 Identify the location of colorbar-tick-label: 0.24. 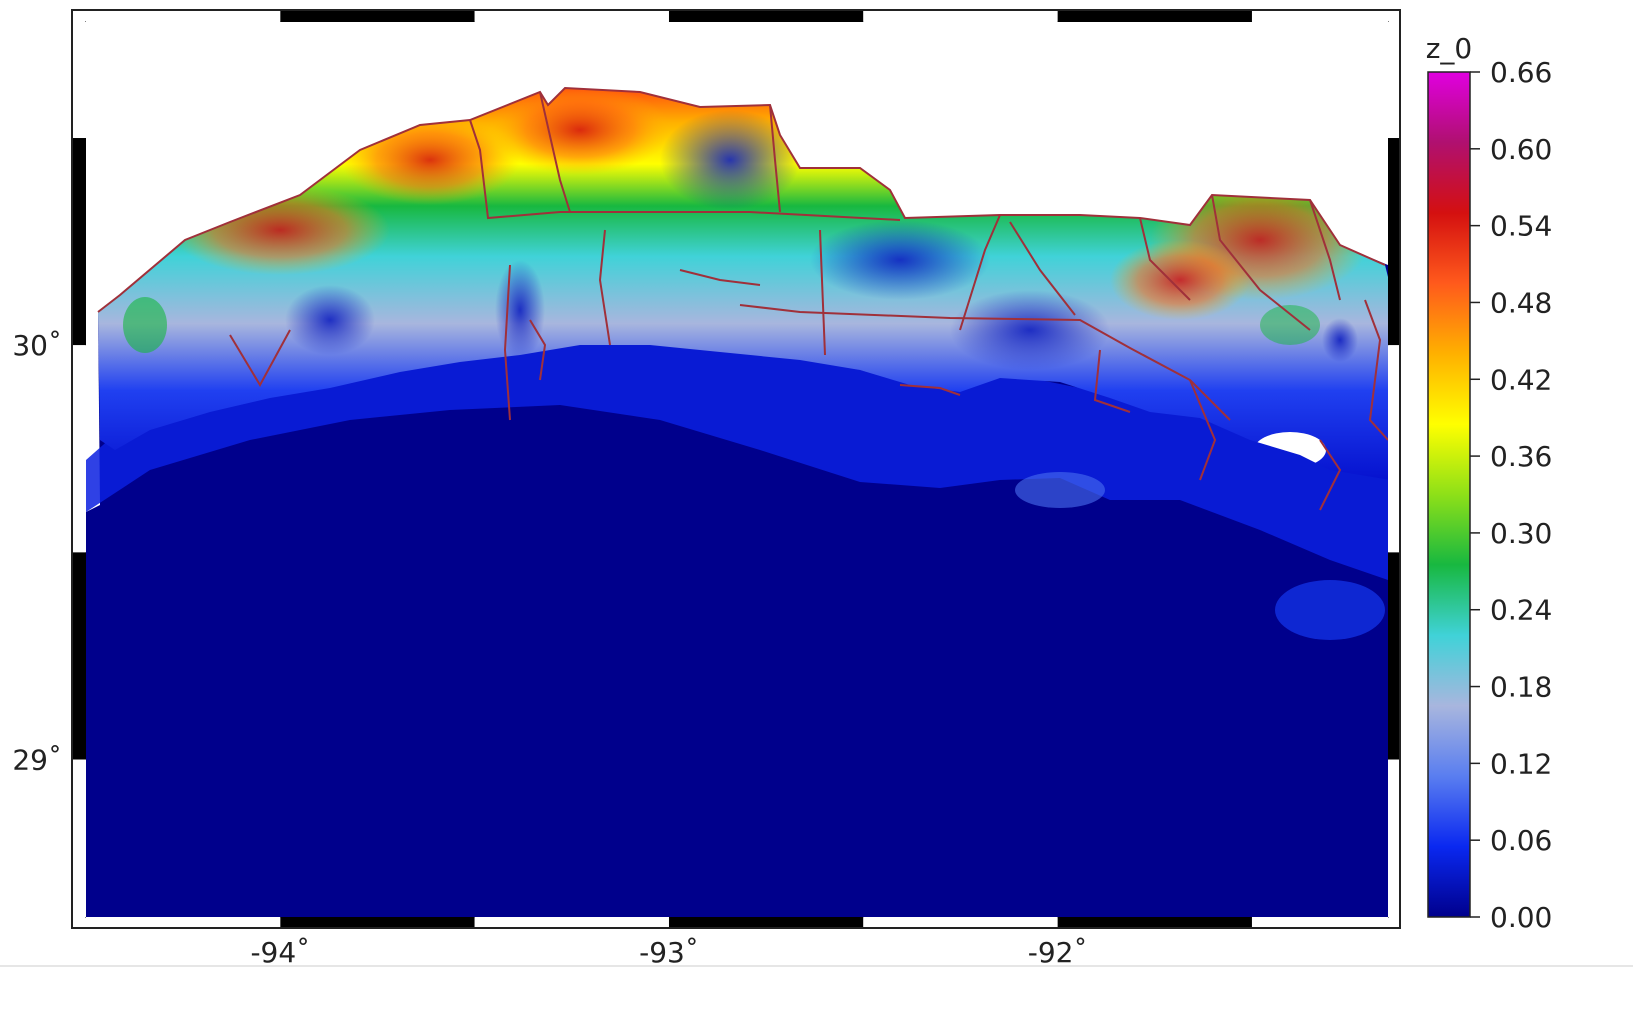
(1521, 610).